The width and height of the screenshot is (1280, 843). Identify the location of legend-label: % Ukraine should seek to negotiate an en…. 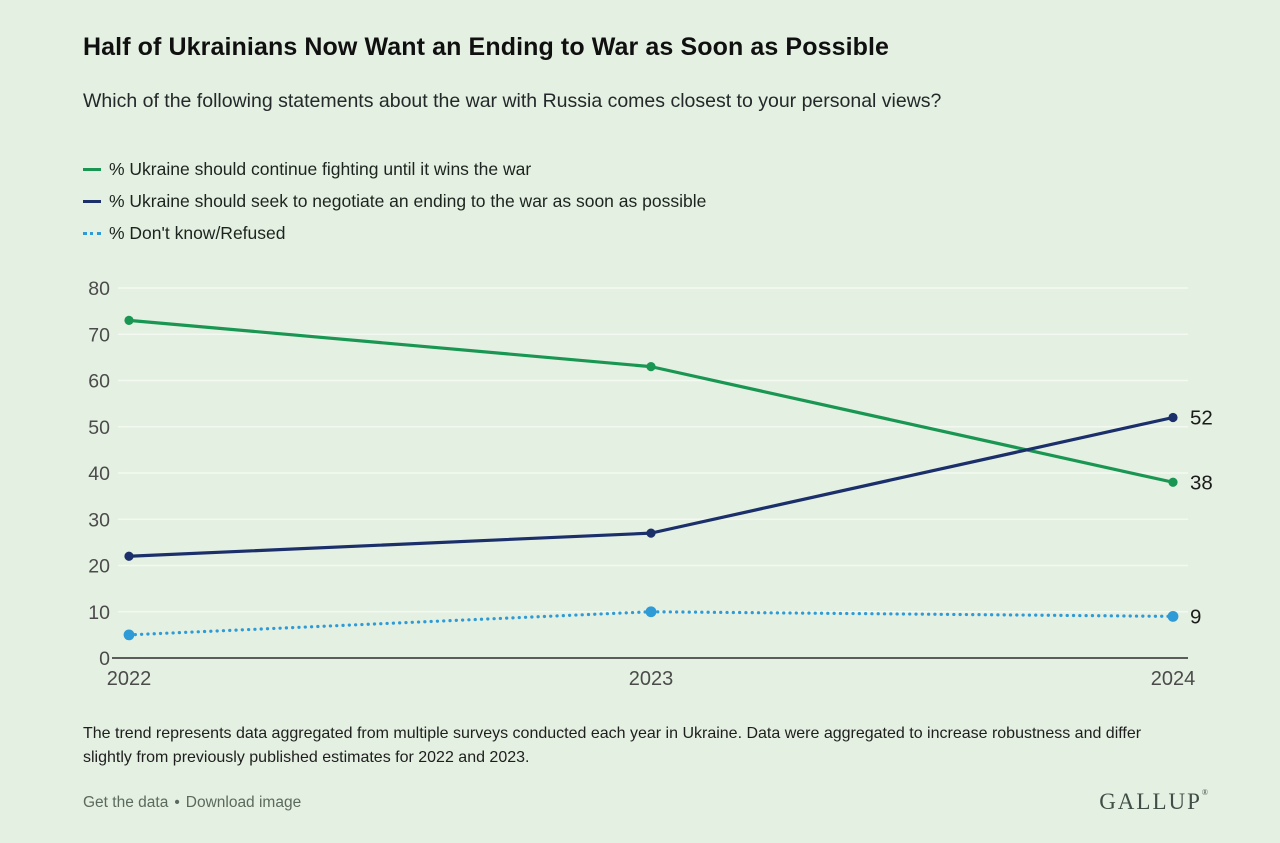
(408, 200).